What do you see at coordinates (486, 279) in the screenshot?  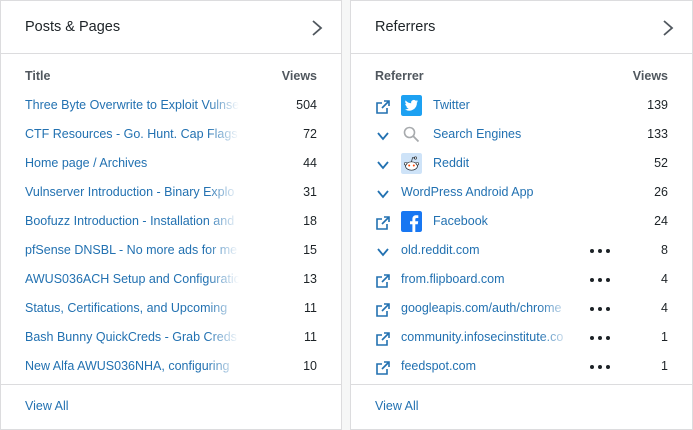 I see `referrer-link: from.flipboard.com` at bounding box center [486, 279].